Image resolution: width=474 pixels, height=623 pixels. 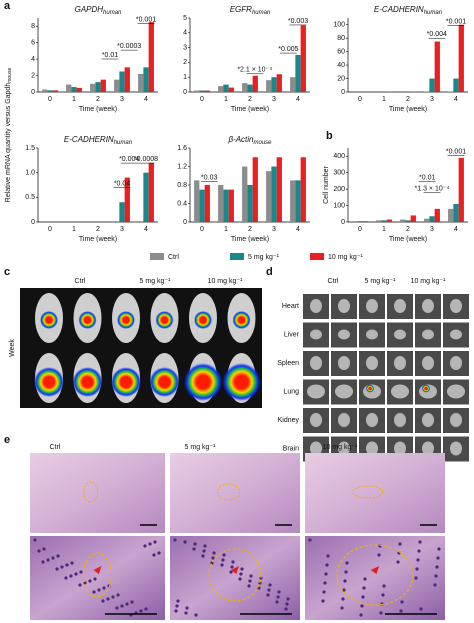 What do you see at coordinates (50, 229) in the screenshot?
I see `x-tick-label: 0` at bounding box center [50, 229].